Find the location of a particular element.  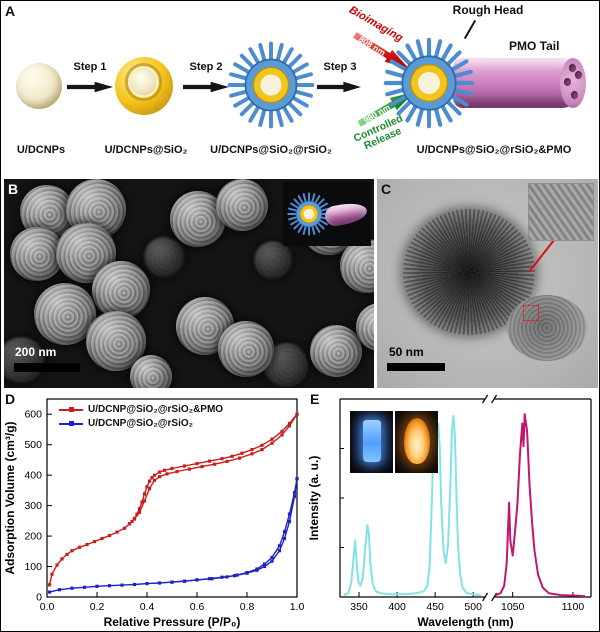

pmo-tail-label: PMO Tail is located at coordinates (534, 46).